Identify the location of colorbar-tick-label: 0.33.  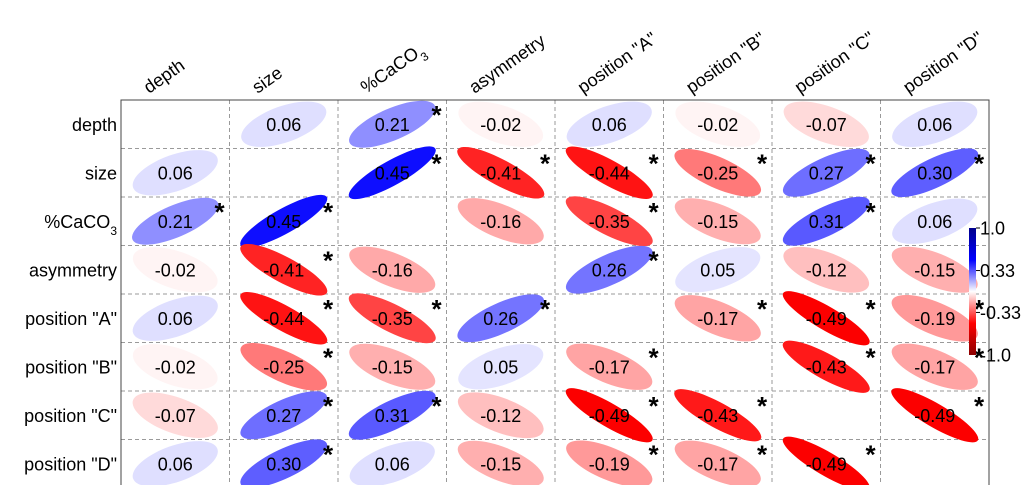
(997, 271).